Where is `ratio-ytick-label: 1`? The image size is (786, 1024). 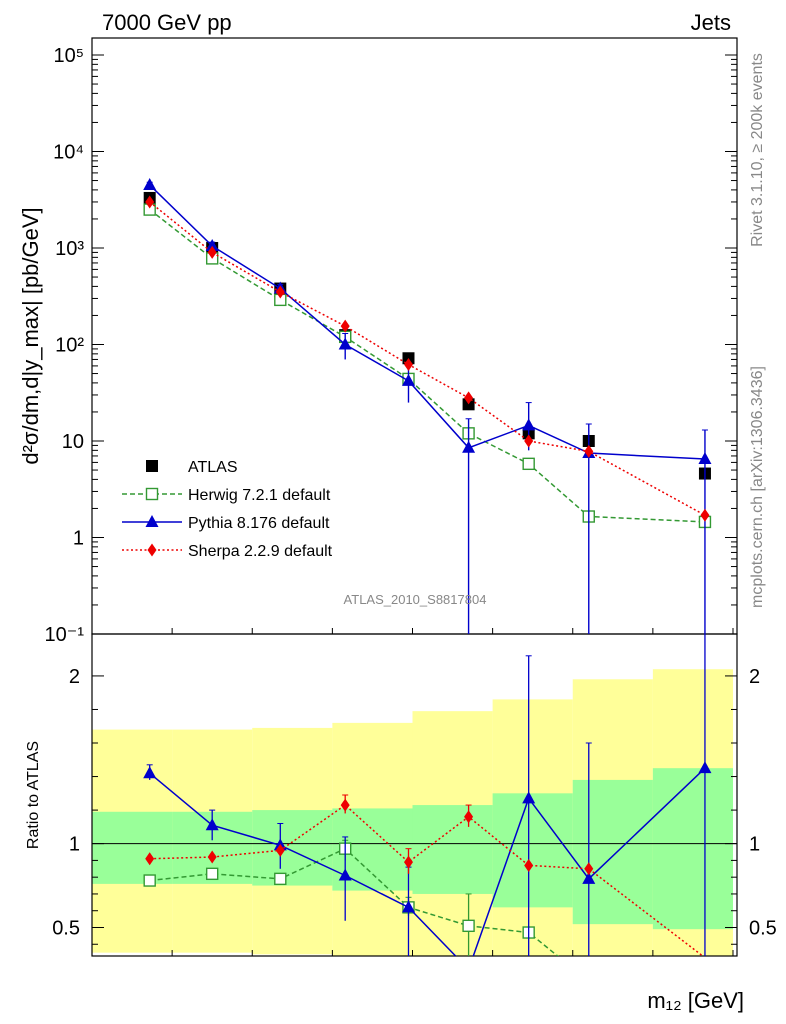
ratio-ytick-label: 1 is located at coordinates (74, 845).